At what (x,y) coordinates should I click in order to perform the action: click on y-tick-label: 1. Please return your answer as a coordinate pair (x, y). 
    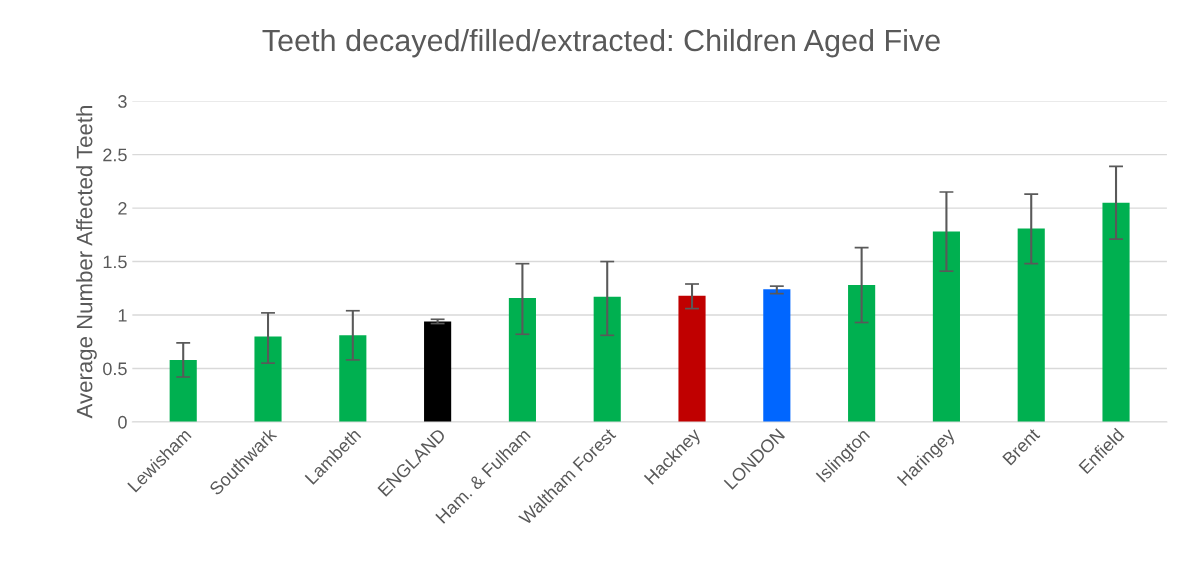
    Looking at the image, I should click on (122, 315).